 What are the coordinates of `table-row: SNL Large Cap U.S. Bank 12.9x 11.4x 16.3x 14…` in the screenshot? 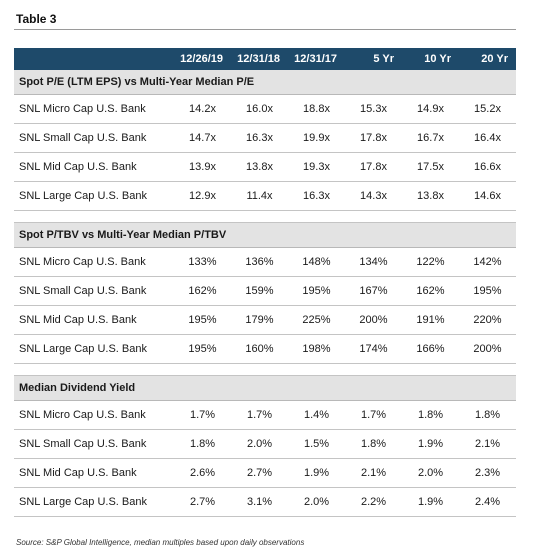 It's located at (265, 196).